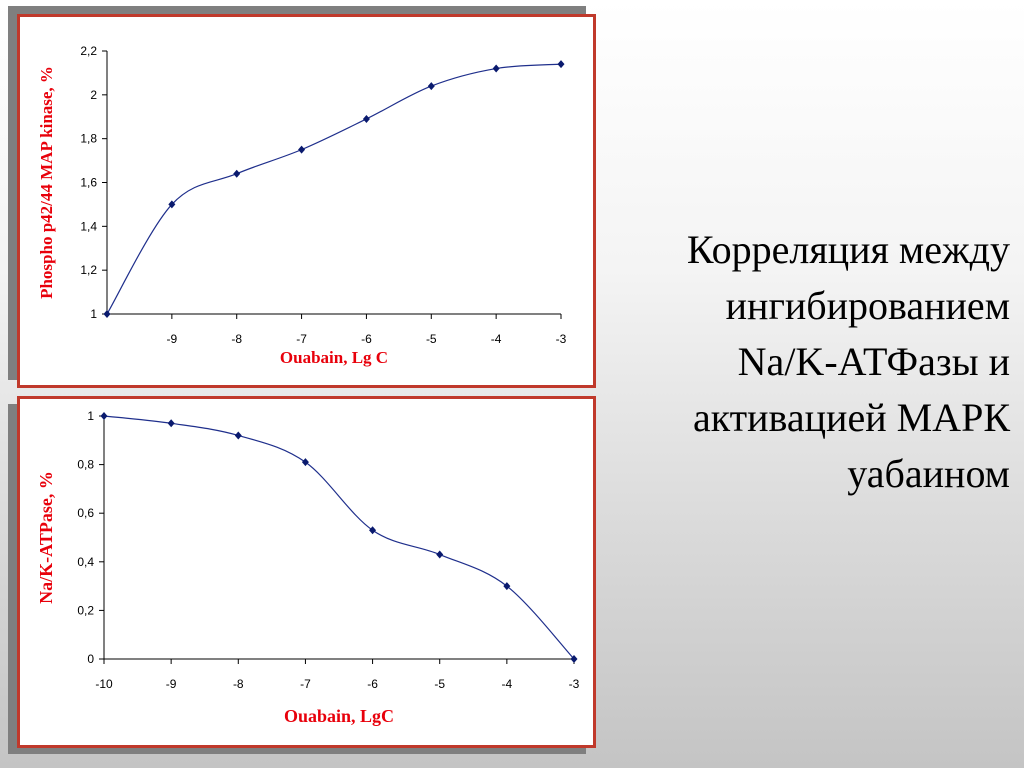  I want to click on x-axis-title: Ouabain, LgC, so click(339, 716).